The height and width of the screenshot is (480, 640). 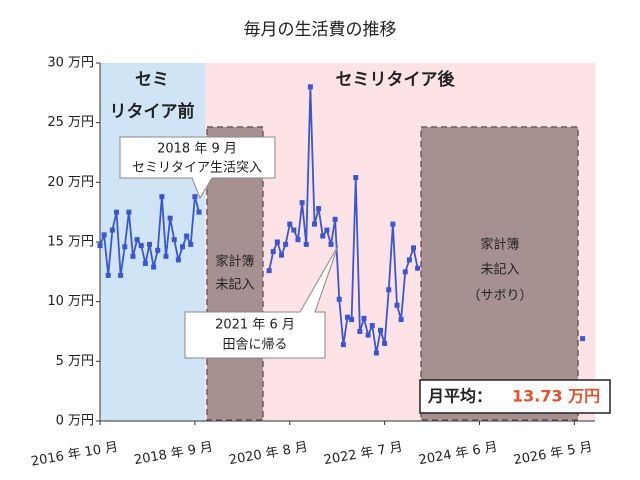 What do you see at coordinates (396, 79) in the screenshot?
I see `region-label: セミリタイア後` at bounding box center [396, 79].